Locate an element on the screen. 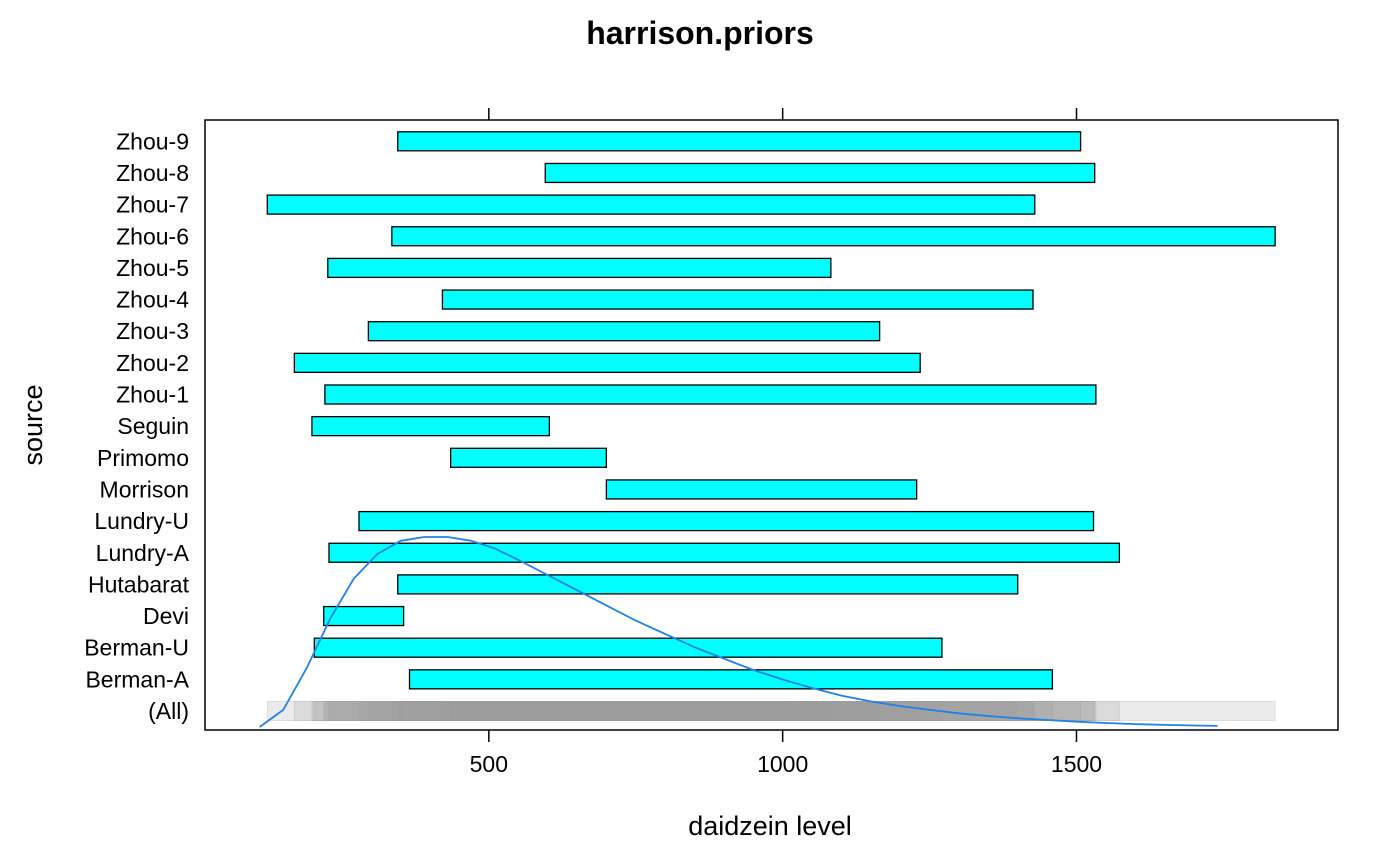 This screenshot has width=1400, height=866. range-bar-lundry-a is located at coordinates (724, 552).